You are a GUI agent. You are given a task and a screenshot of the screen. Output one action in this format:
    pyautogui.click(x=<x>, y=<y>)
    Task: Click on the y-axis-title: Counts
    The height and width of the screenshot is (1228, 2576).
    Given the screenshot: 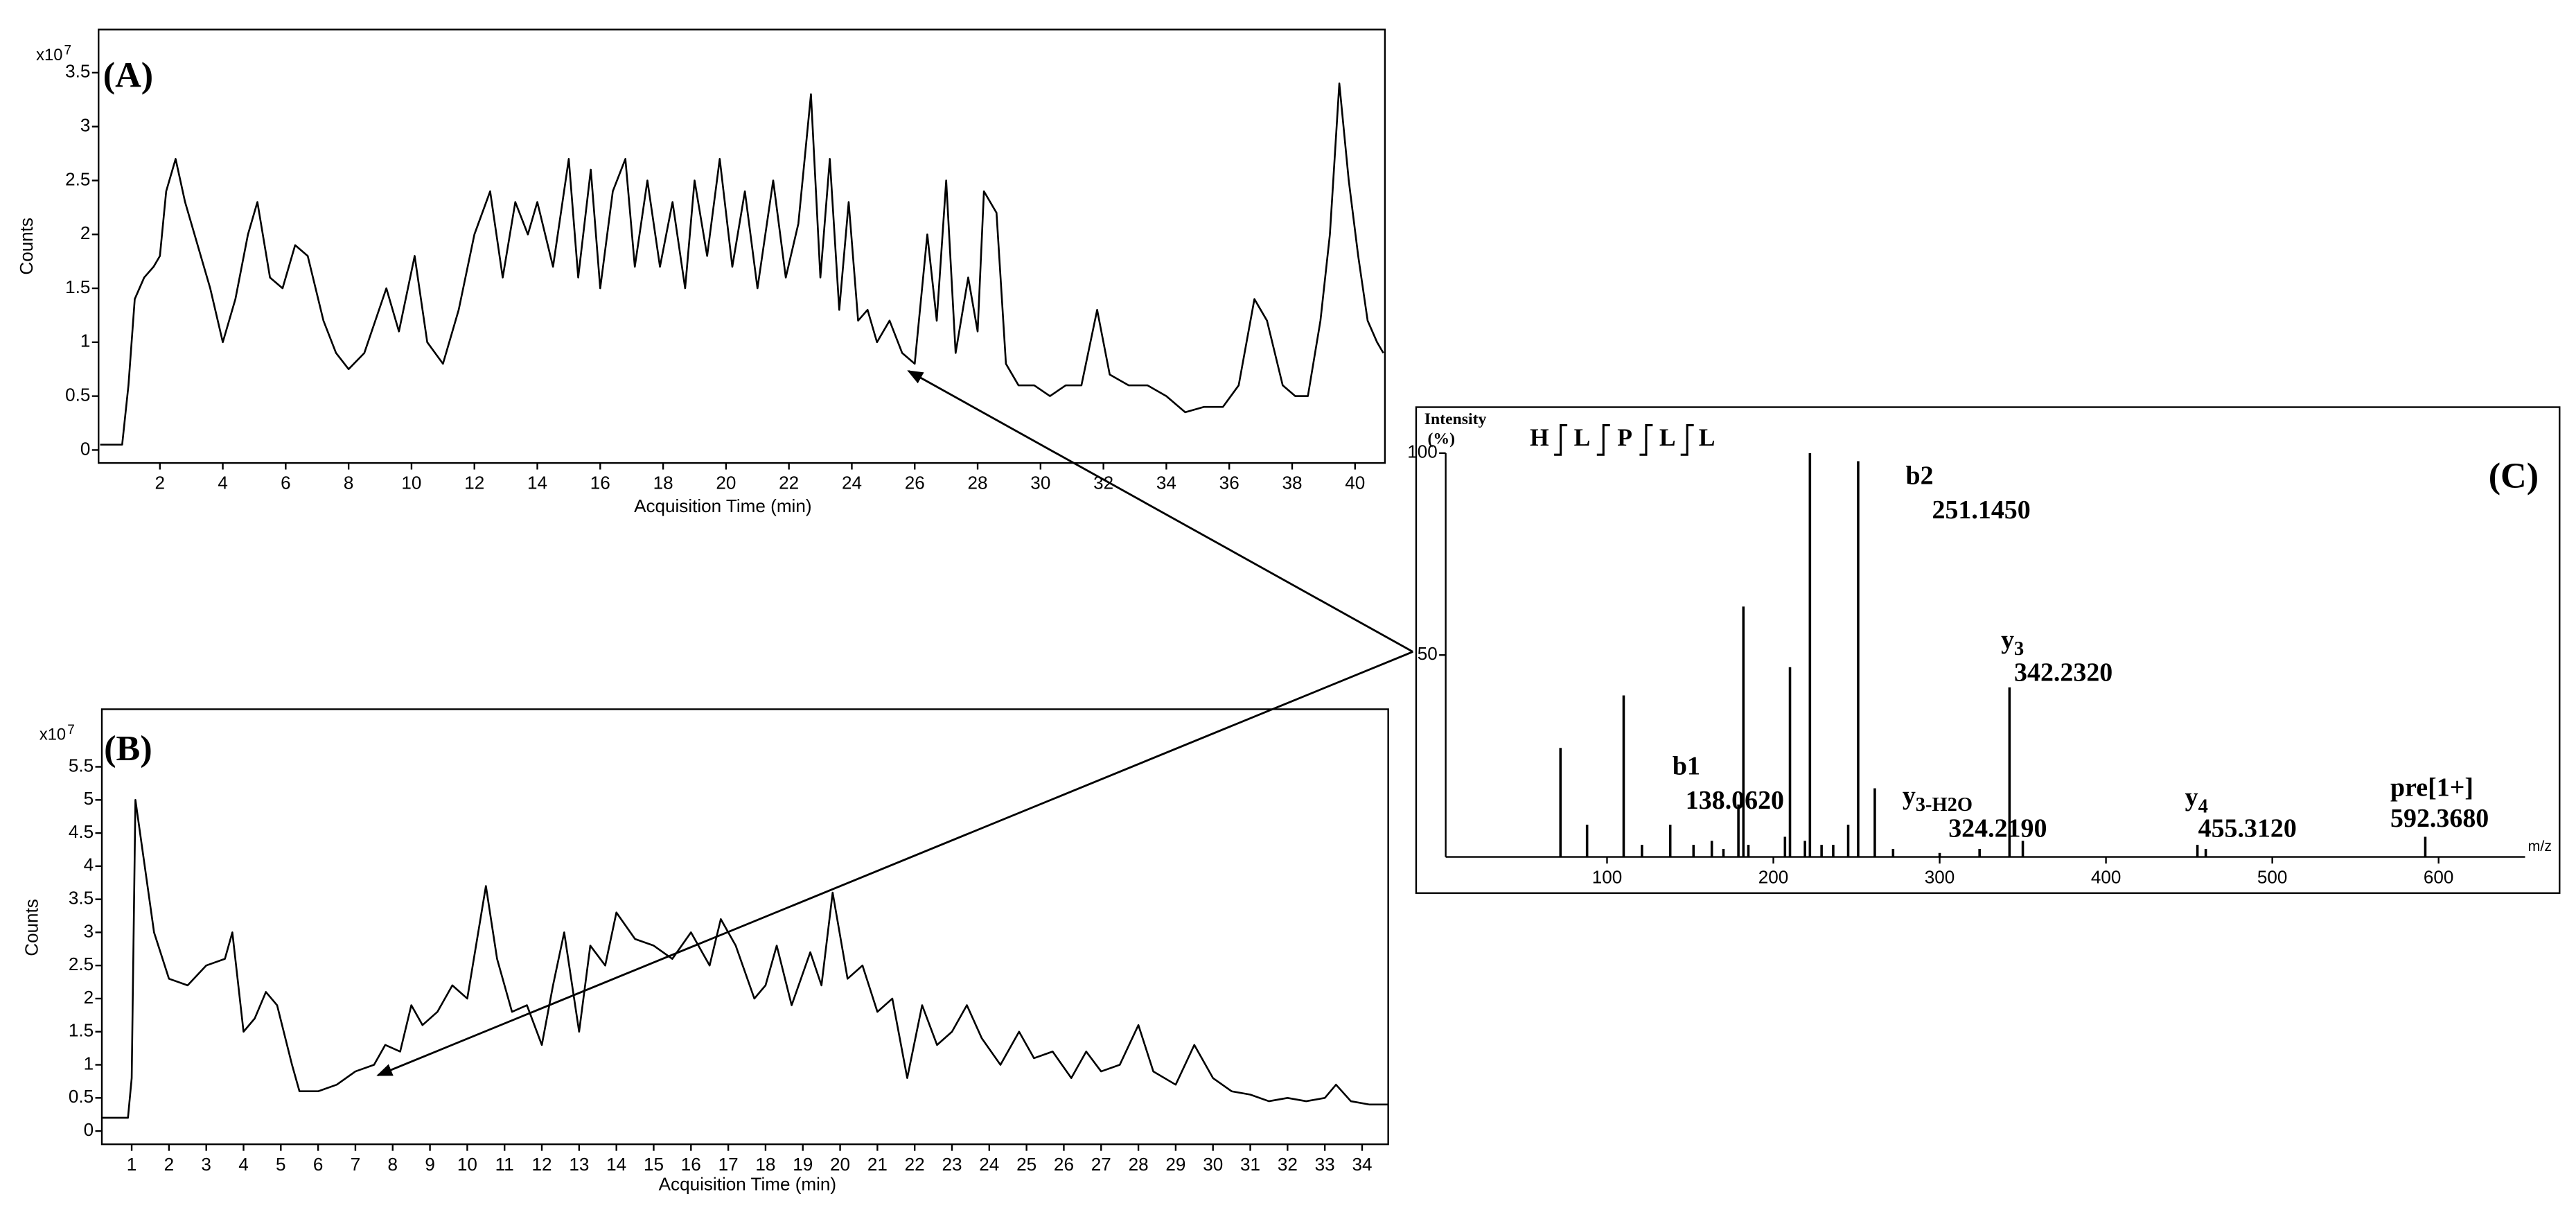 What is the action you would take?
    pyautogui.click(x=26, y=247)
    